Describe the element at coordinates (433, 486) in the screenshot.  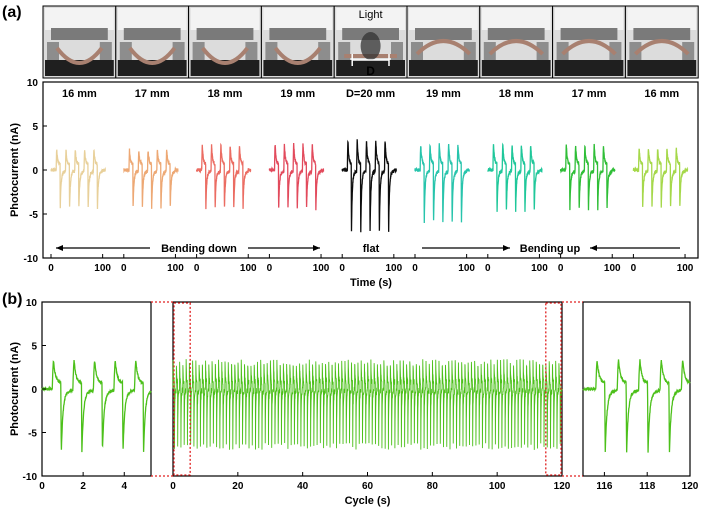
I see `x-tick-label: 80` at that location.